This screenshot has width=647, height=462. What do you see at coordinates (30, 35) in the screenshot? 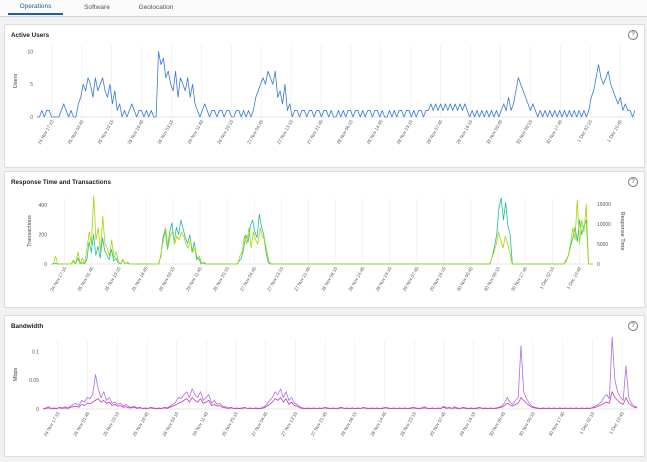
I see `panel-title: Active Users` at bounding box center [30, 35].